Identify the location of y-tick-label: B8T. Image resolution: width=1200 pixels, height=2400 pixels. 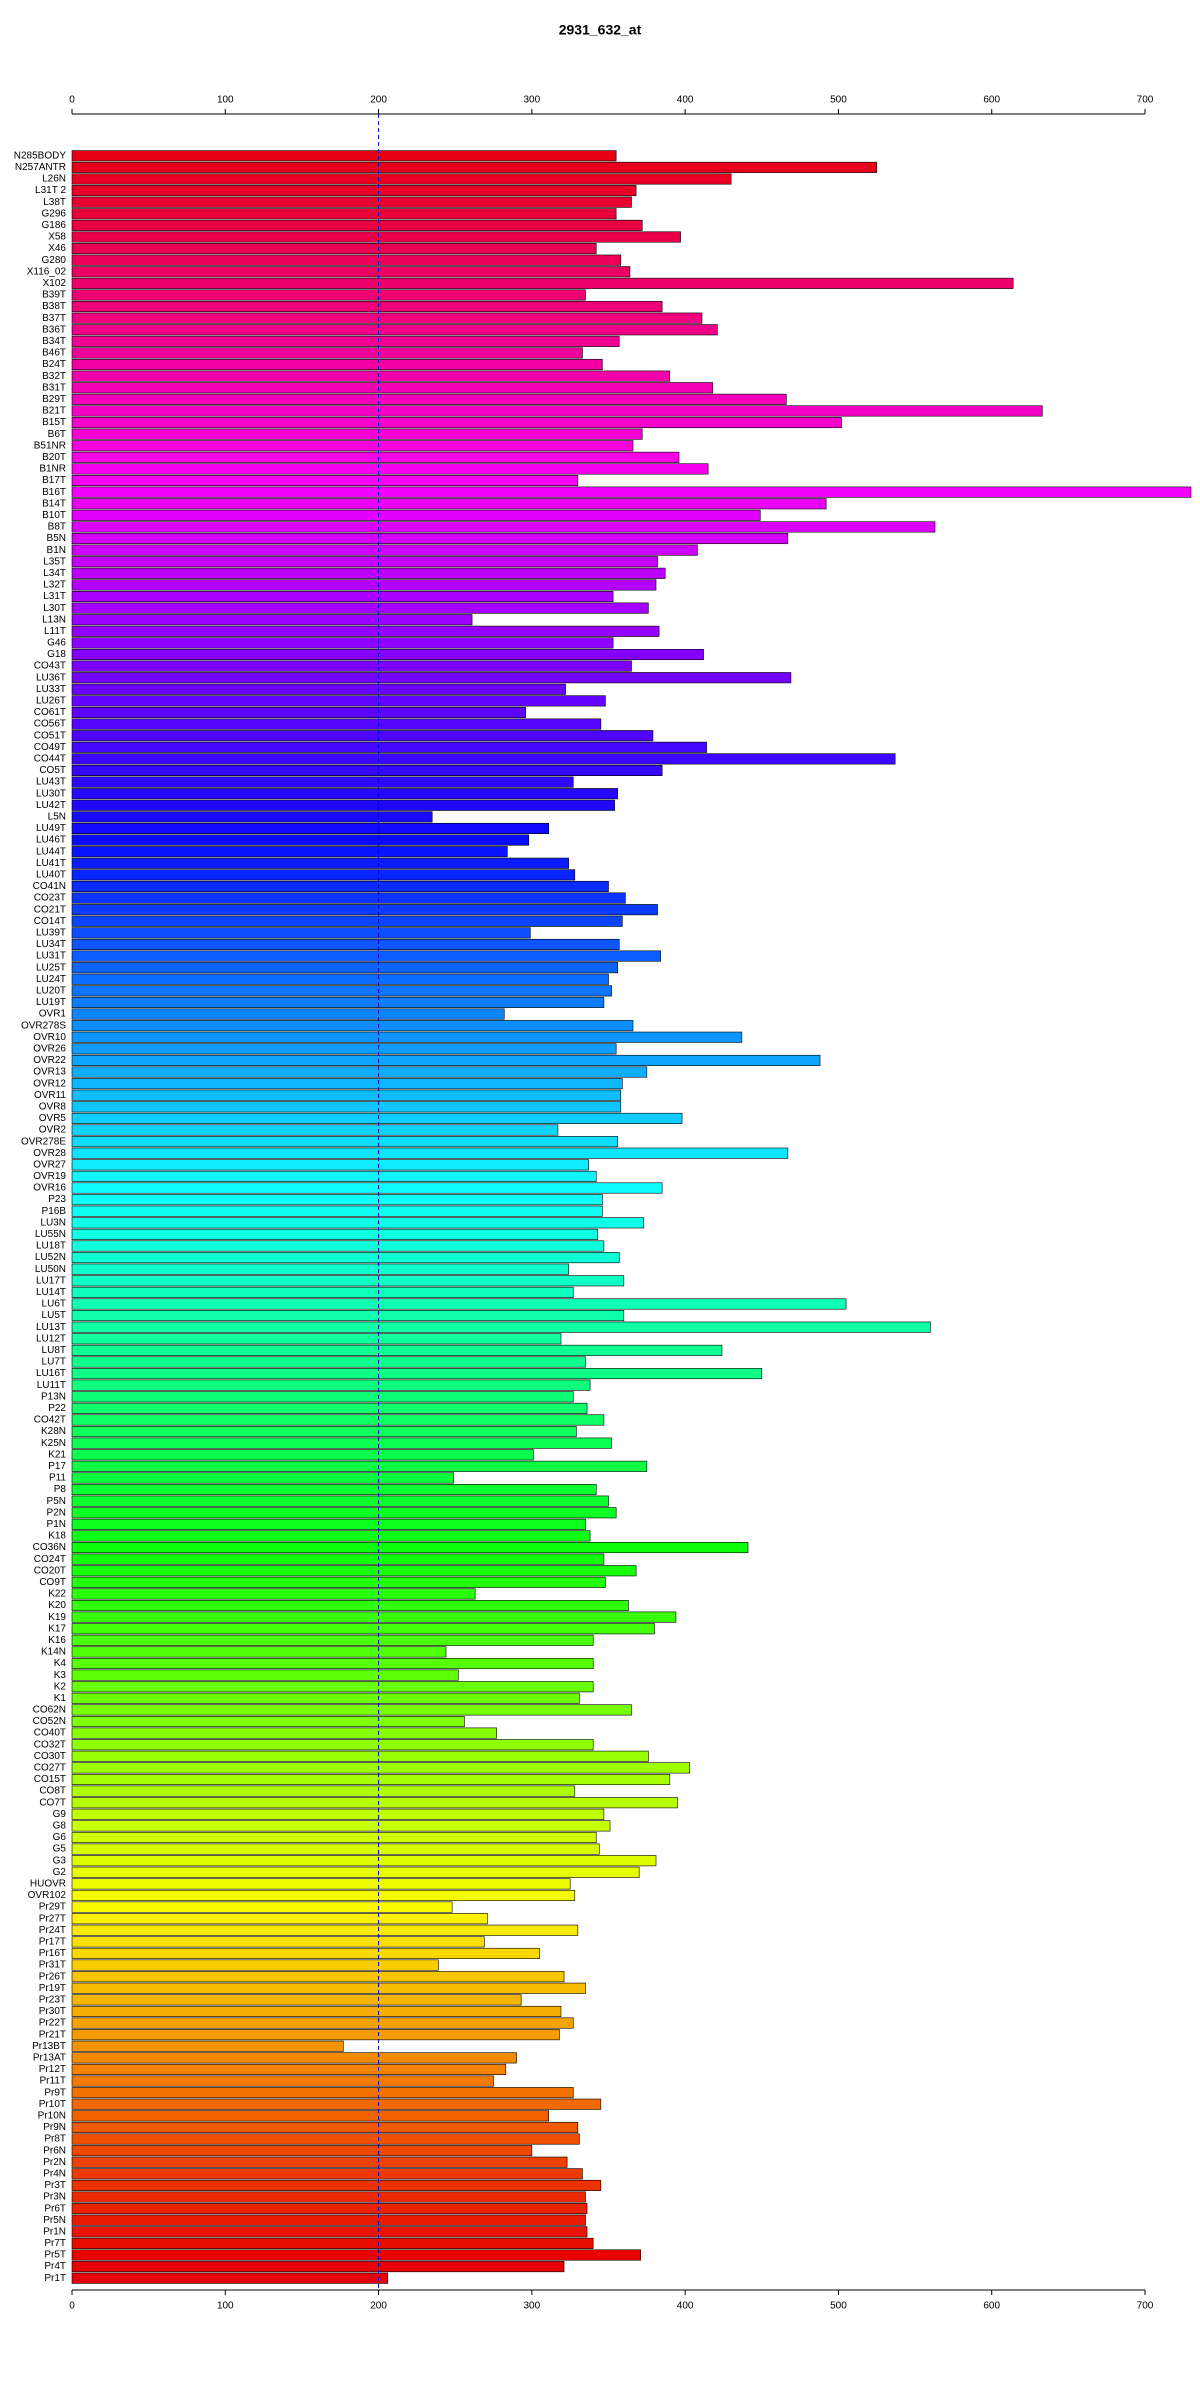
(57, 527).